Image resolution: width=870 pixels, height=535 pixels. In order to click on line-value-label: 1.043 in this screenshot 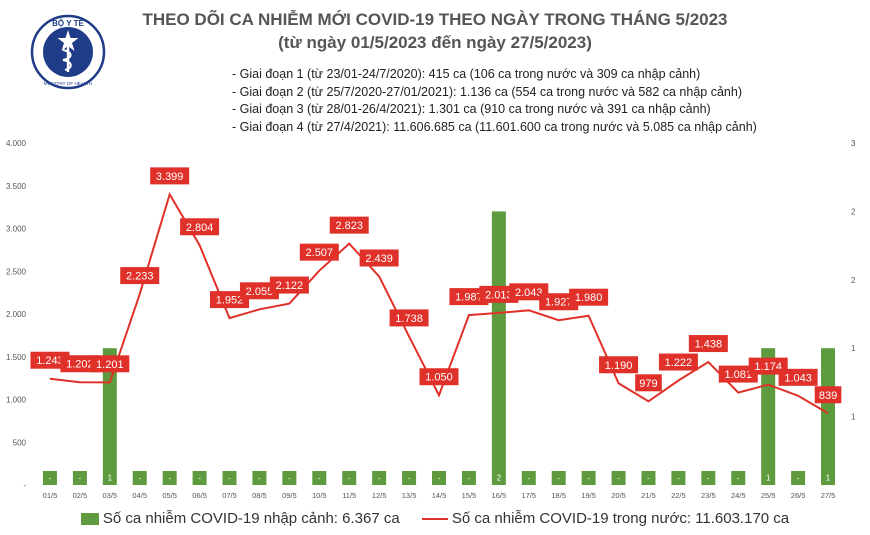, I will do `click(798, 378)`.